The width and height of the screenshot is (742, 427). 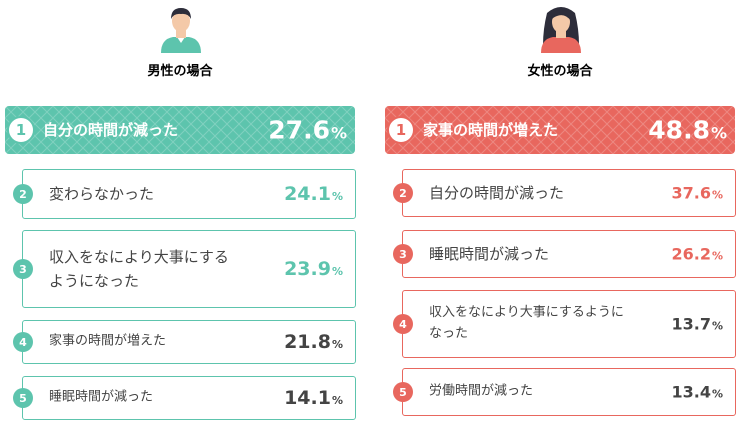 I want to click on ranking-item: 1 自分の時間が減った 27.6%, so click(x=180, y=130).